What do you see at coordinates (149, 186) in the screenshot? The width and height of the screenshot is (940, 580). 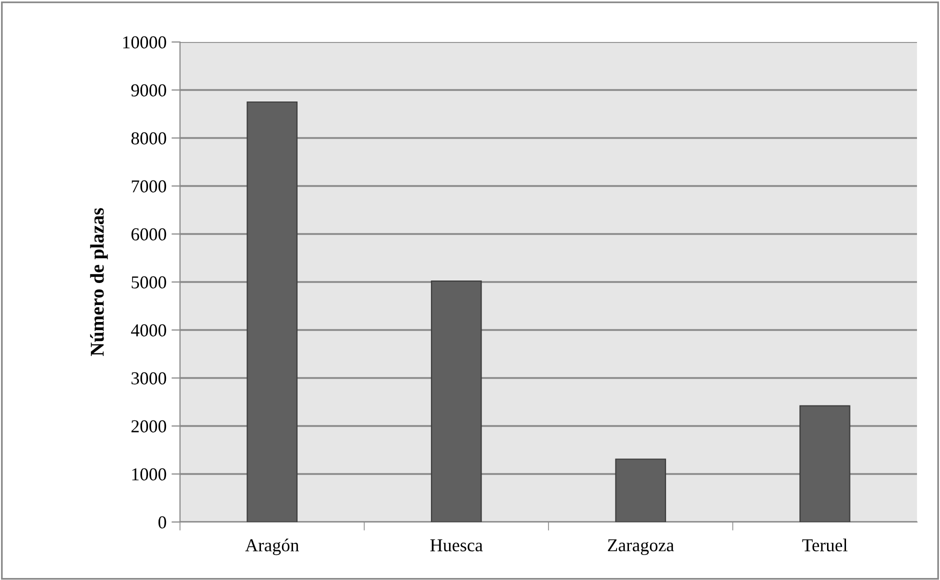 I see `y-tick-label: 7000` at bounding box center [149, 186].